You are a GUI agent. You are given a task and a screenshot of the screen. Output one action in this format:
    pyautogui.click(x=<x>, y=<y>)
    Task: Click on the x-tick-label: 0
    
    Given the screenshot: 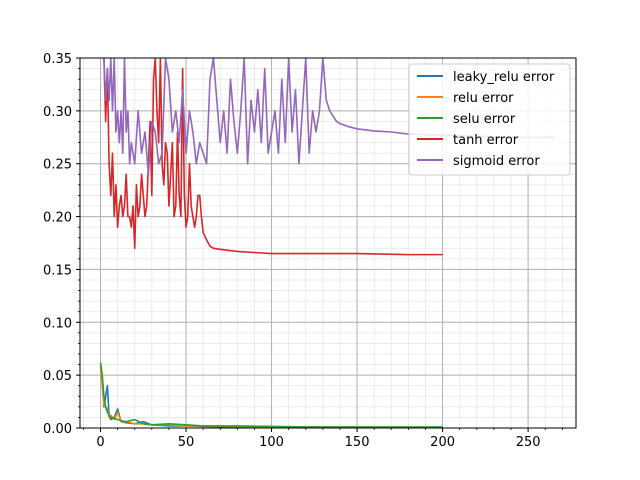 What is the action you would take?
    pyautogui.click(x=100, y=442)
    